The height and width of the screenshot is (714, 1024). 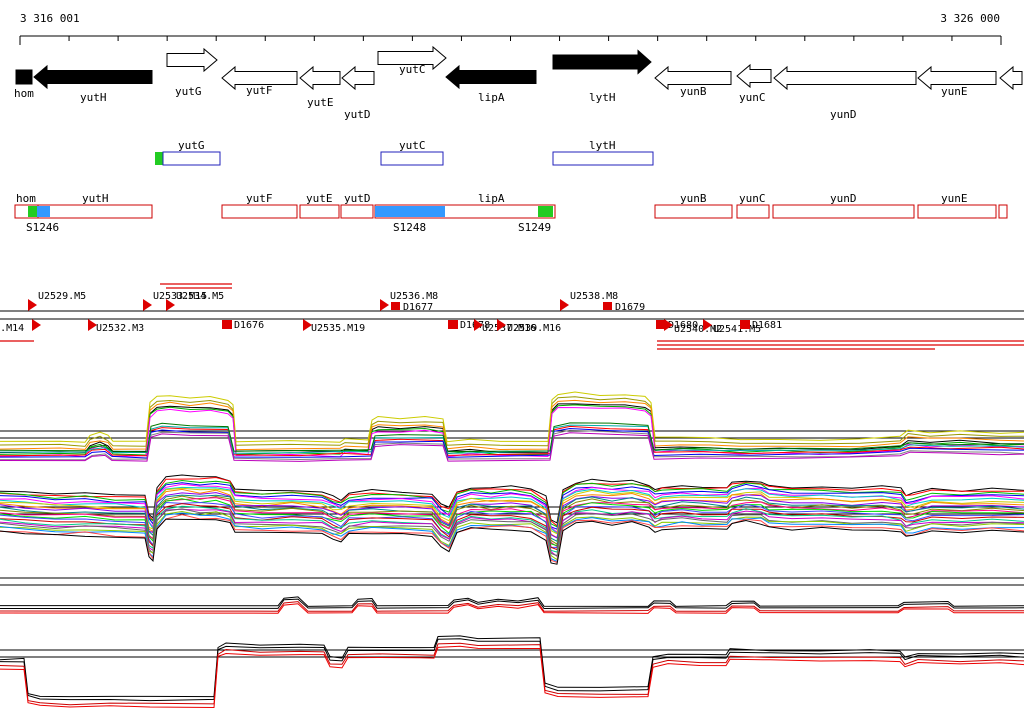 I want to click on marker-label: U2539.M16, so click(x=534, y=328).